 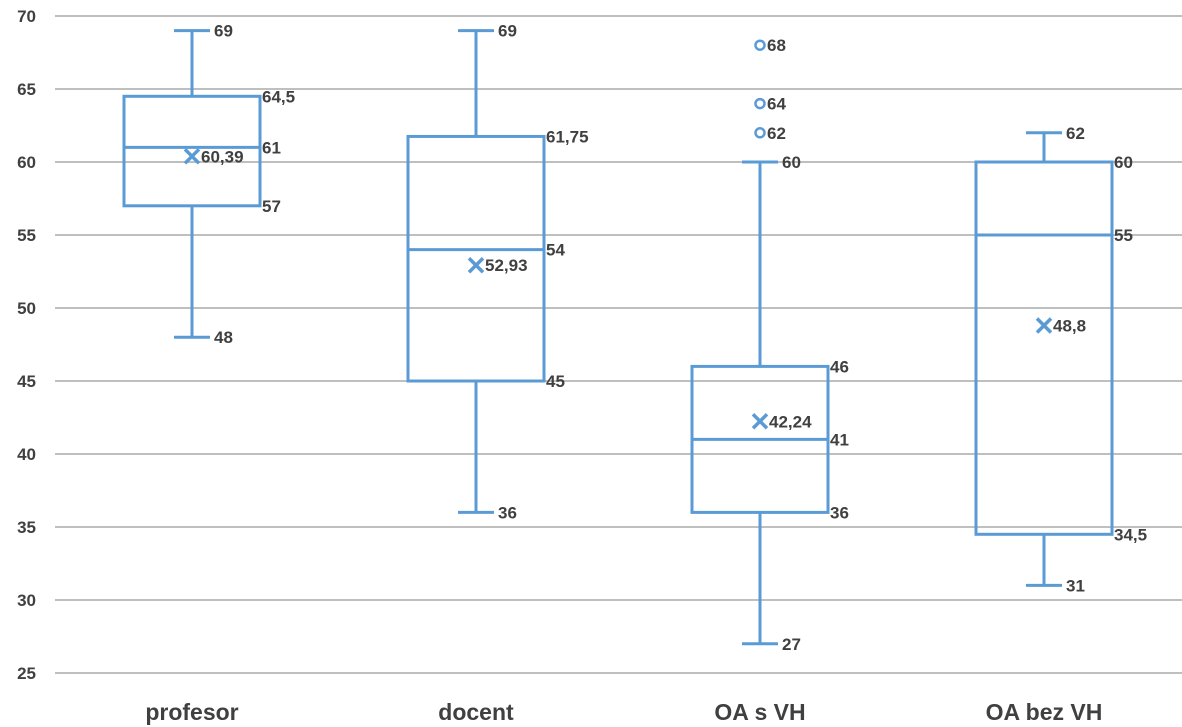 I want to click on y-tick-label: 35, so click(x=26, y=527).